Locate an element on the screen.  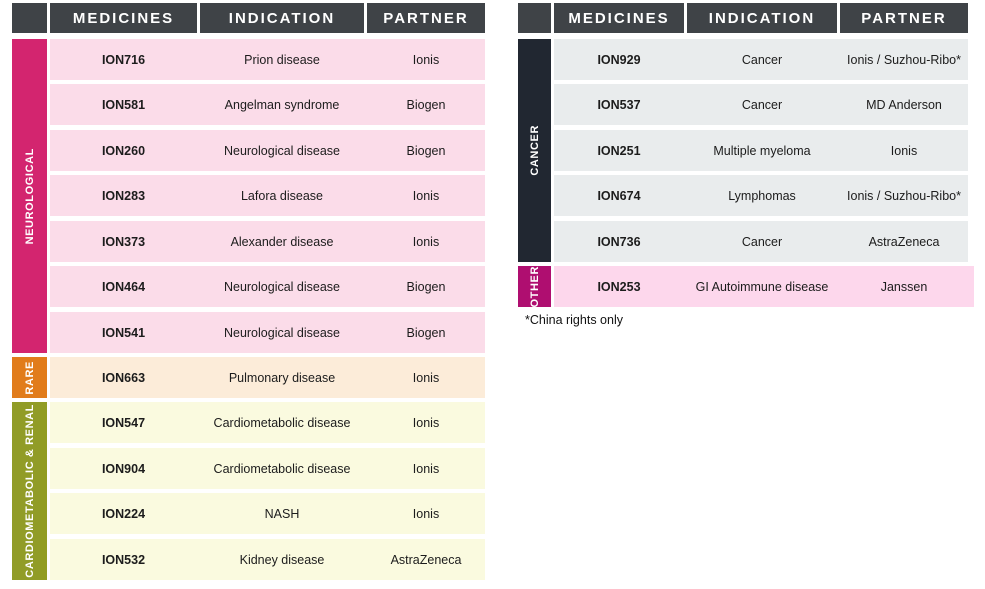
indication-cell: Pulmonary disease is located at coordinates (282, 377).